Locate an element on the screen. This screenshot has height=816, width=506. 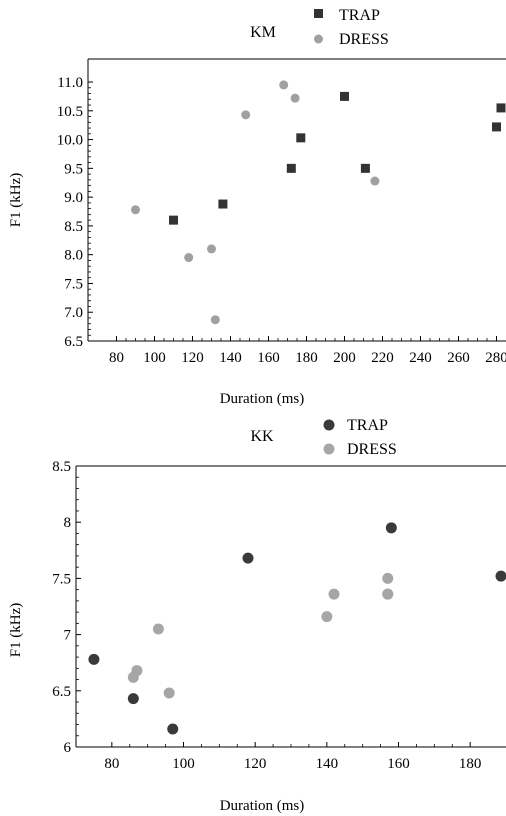
y-tick-label: 10.0 is located at coordinates (70, 141).